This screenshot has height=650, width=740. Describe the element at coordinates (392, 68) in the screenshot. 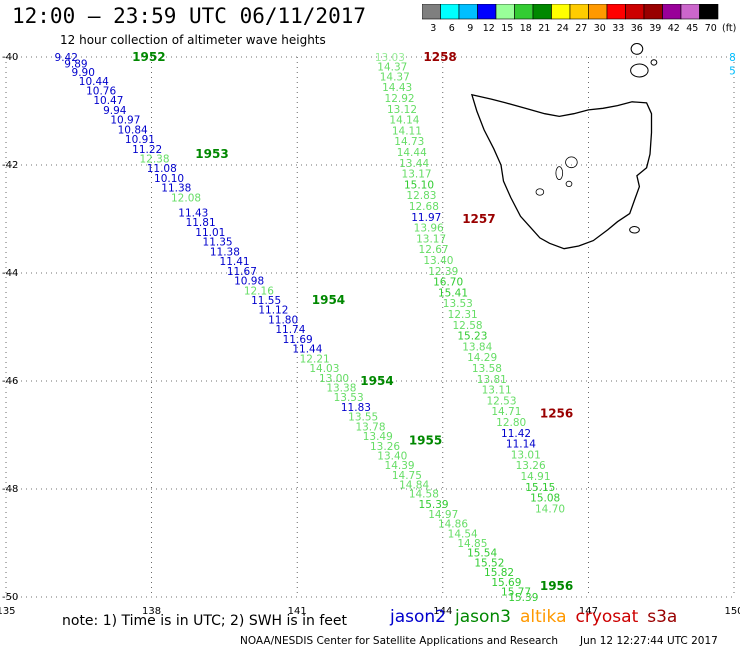

I see `wave-height-label: 14.37` at that location.